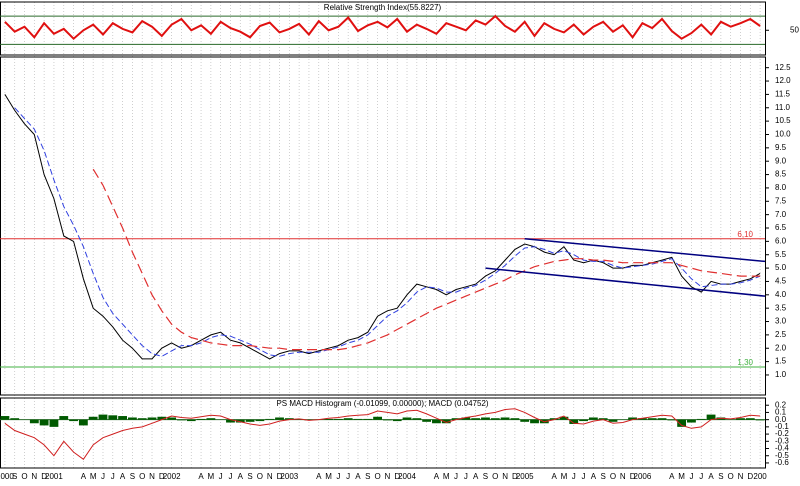 The image size is (800, 486). What do you see at coordinates (782, 433) in the screenshot?
I see `y-tick-label: -0.2` at bounding box center [782, 433].